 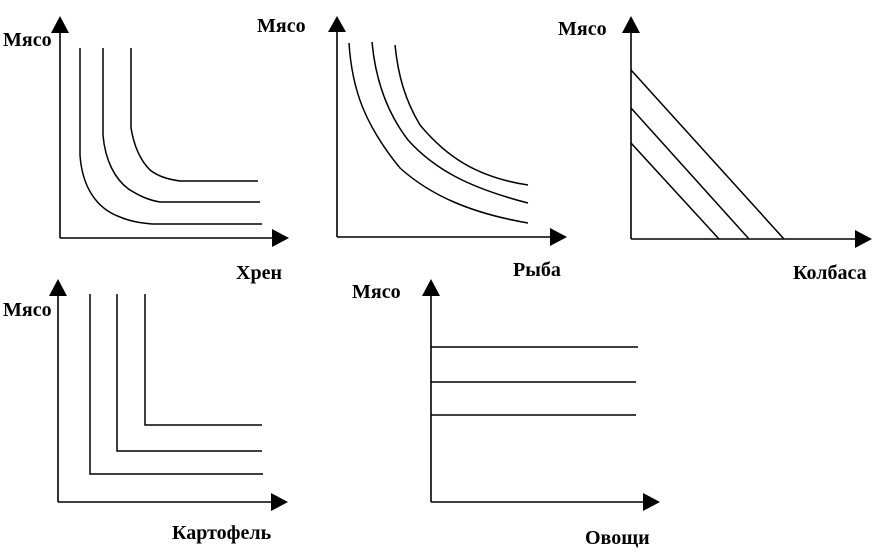 What do you see at coordinates (222, 533) in the screenshot?
I see `x-axis-label: Картофель` at bounding box center [222, 533].